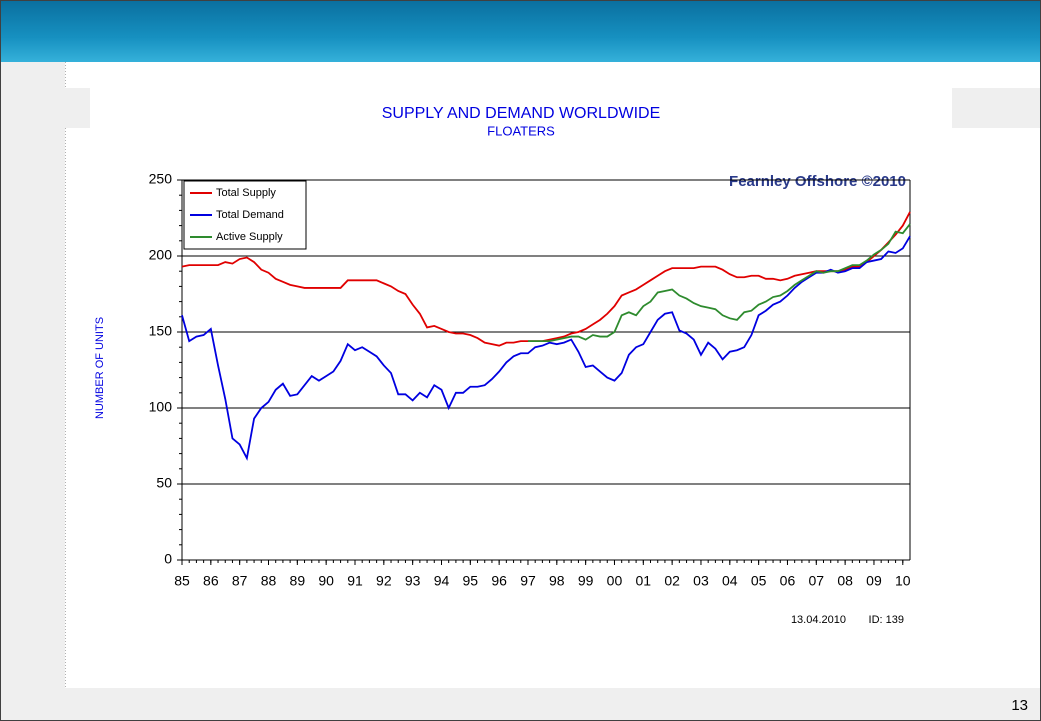 The height and width of the screenshot is (721, 1041). I want to click on x-tick-label: 87, so click(240, 581).